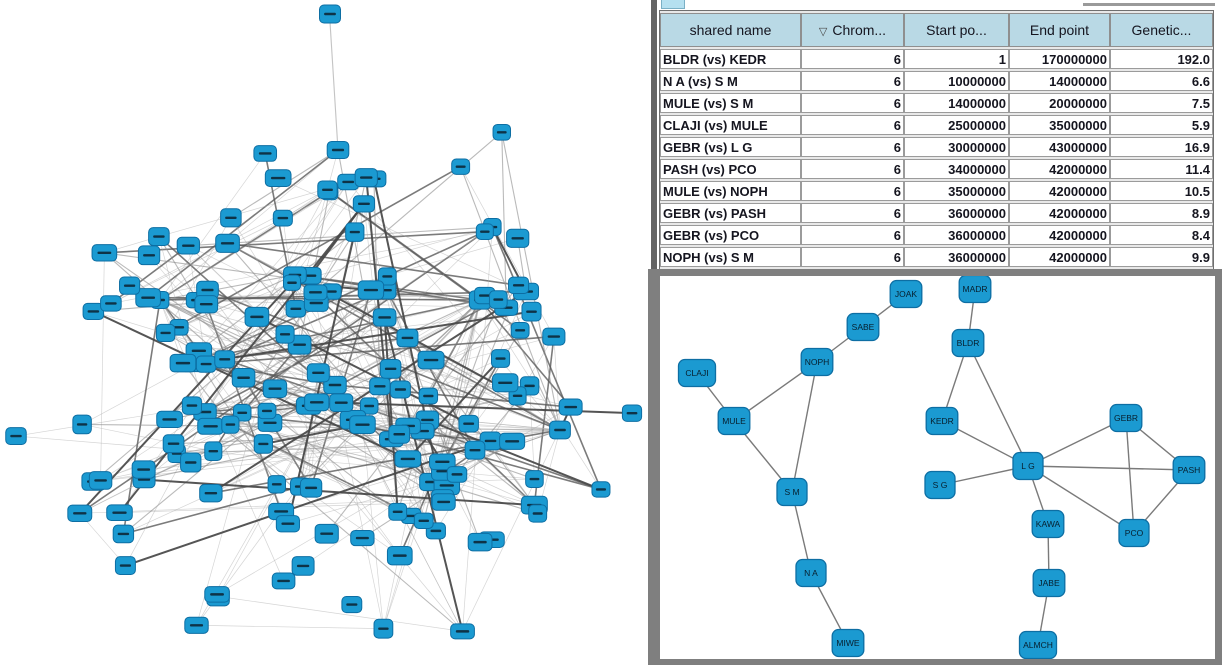  Describe the element at coordinates (906, 294) in the screenshot. I see `network-node-JOAK: JOAK` at that location.